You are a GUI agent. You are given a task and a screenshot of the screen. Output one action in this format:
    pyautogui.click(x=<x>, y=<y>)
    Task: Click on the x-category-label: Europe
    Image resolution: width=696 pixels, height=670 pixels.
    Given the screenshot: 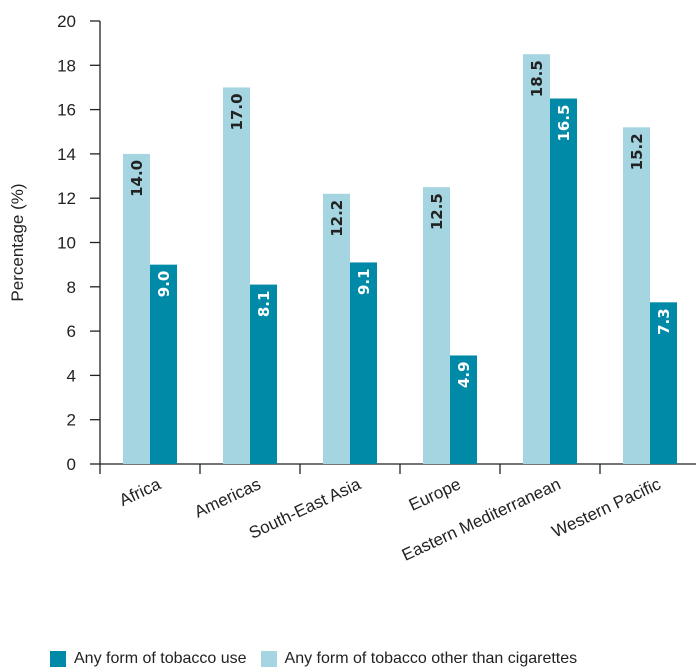 What is the action you would take?
    pyautogui.click(x=435, y=494)
    